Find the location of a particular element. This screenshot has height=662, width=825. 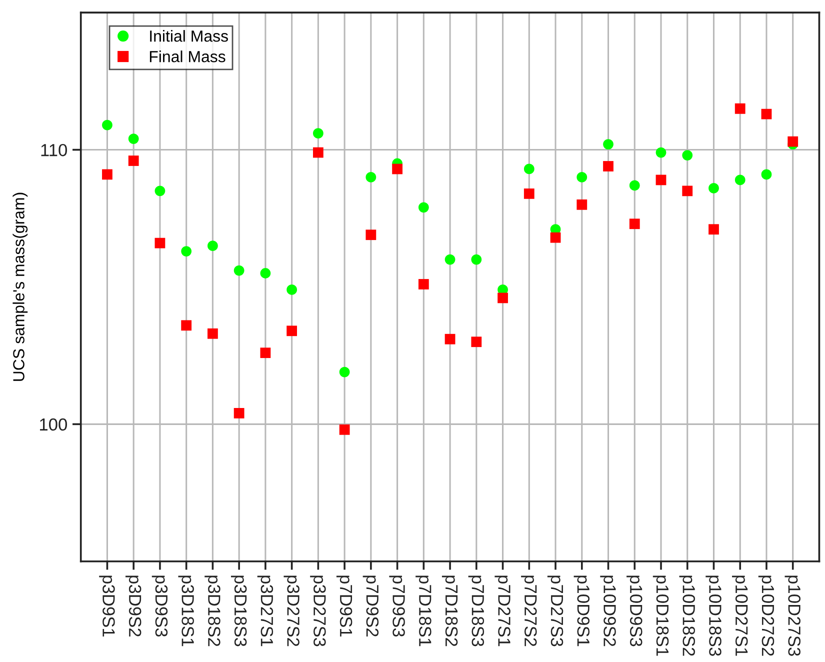

x-tick-label: p3D27S2 is located at coordinates (292, 611).